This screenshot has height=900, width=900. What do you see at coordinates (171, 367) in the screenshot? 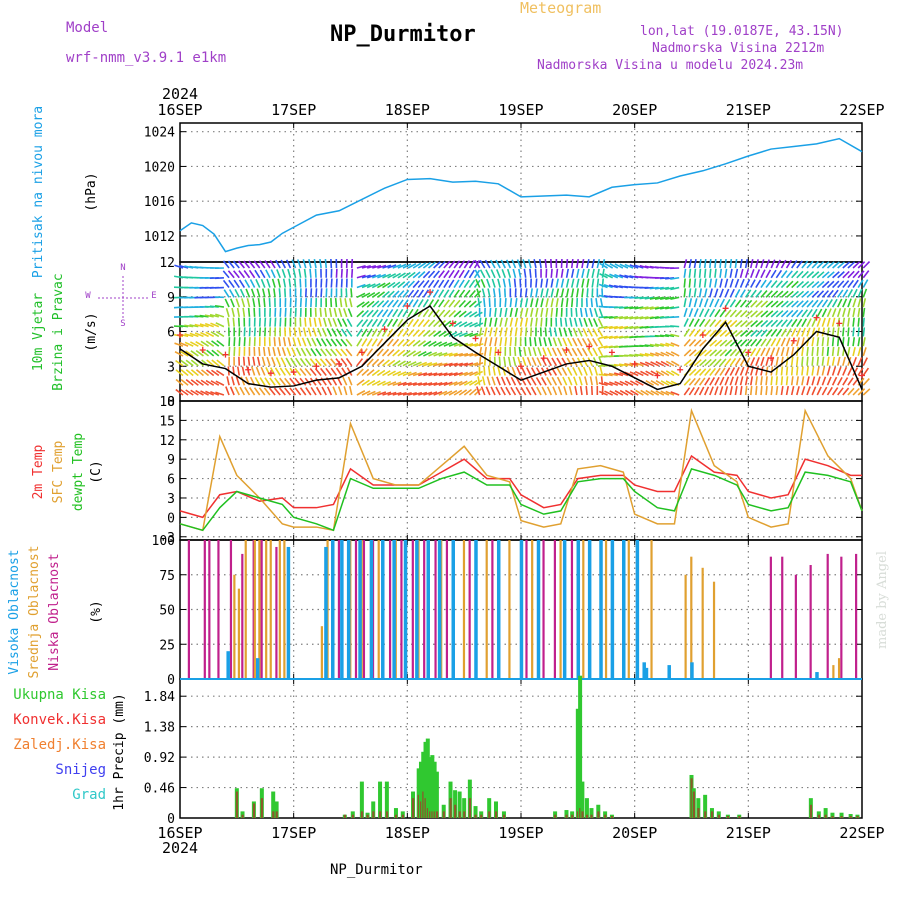
I see `y-tick-label: 3` at bounding box center [171, 367].